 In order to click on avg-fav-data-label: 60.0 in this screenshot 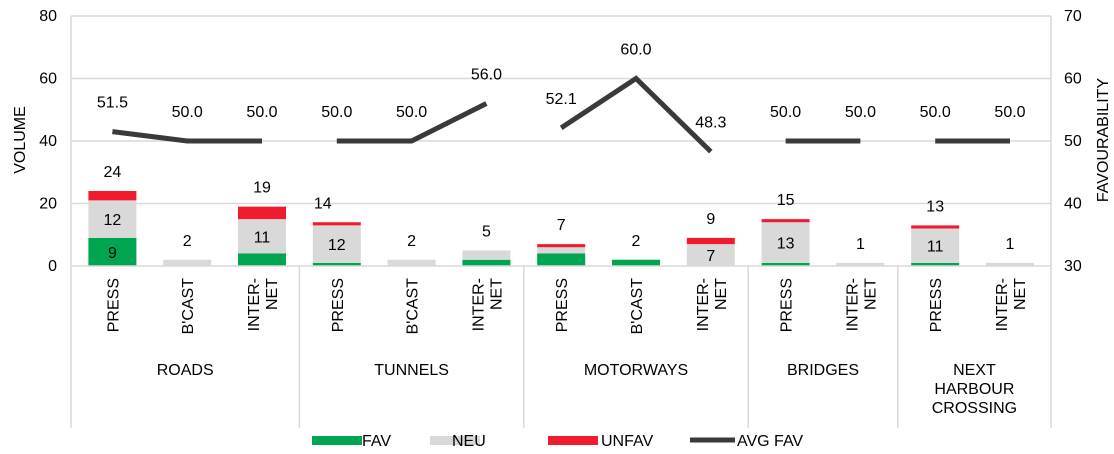, I will do `click(635, 50)`.